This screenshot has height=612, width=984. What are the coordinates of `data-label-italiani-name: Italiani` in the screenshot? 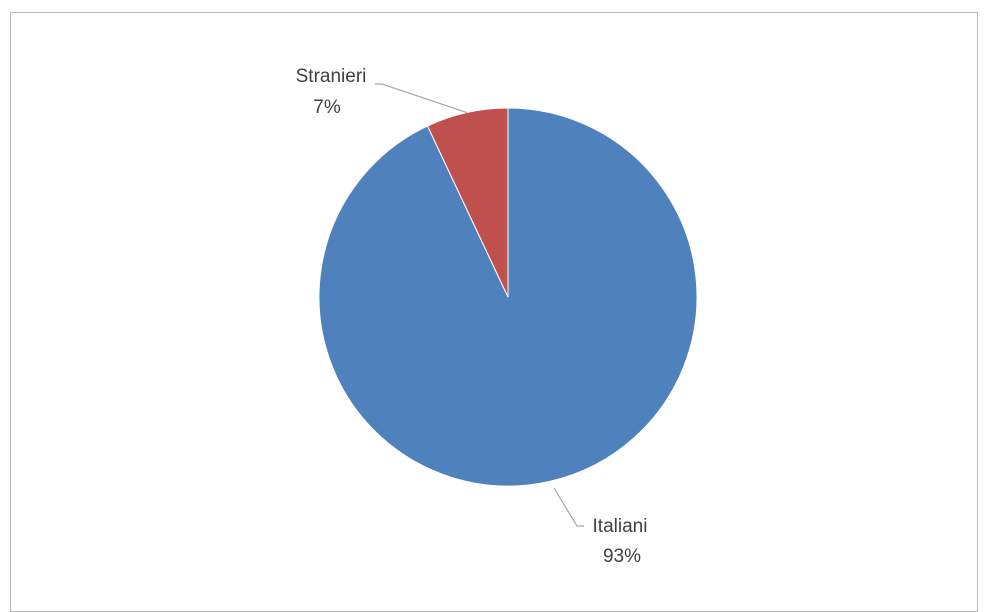 It's located at (620, 526).